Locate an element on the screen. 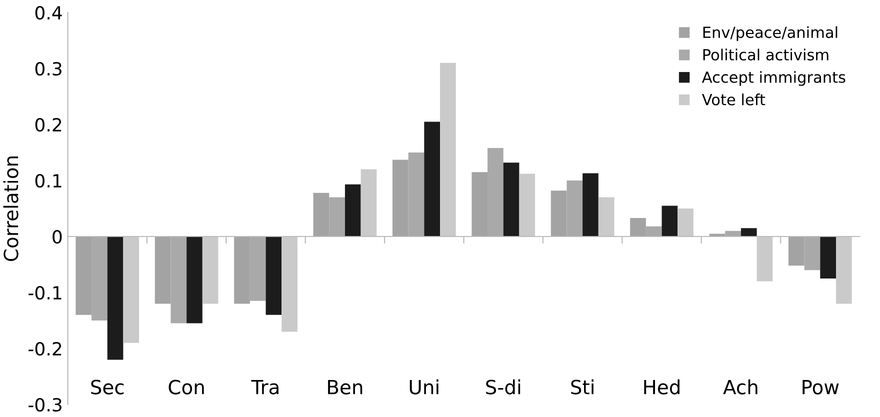 This screenshot has width=880, height=417. x-tick-label: Sti is located at coordinates (582, 386).